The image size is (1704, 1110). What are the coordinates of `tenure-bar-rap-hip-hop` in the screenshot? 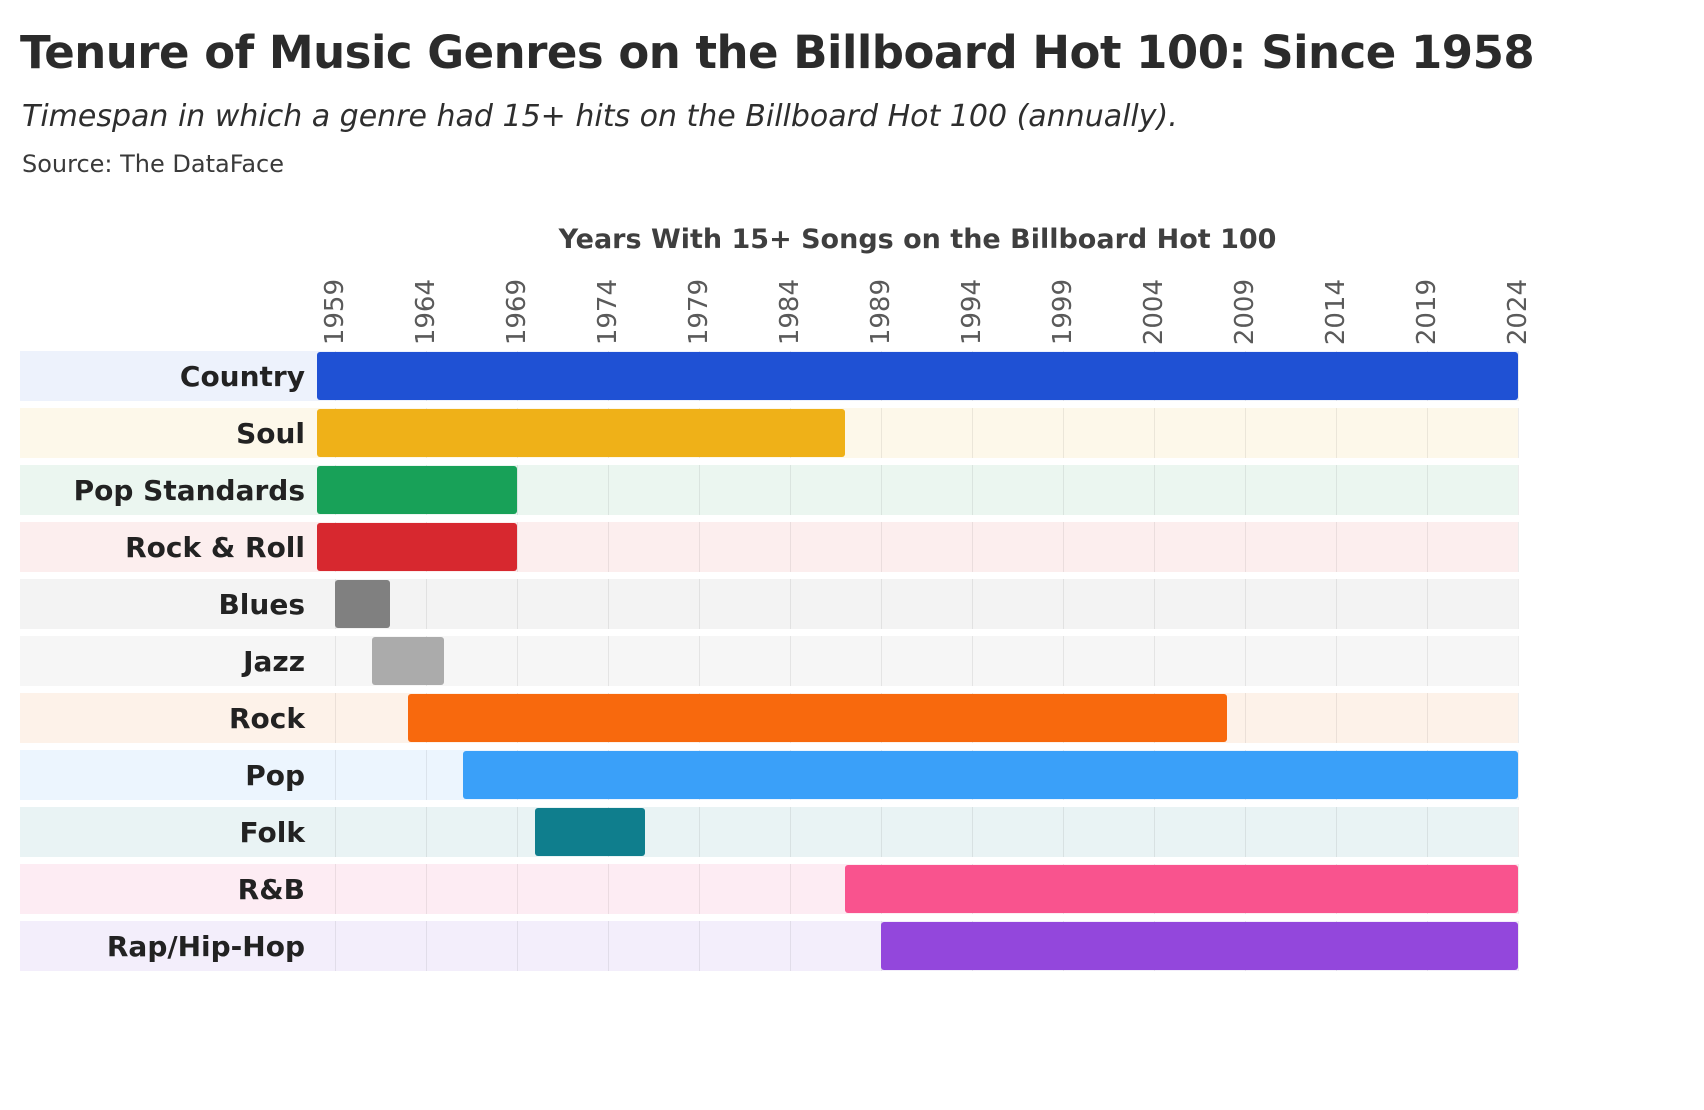 It's located at (1199, 946).